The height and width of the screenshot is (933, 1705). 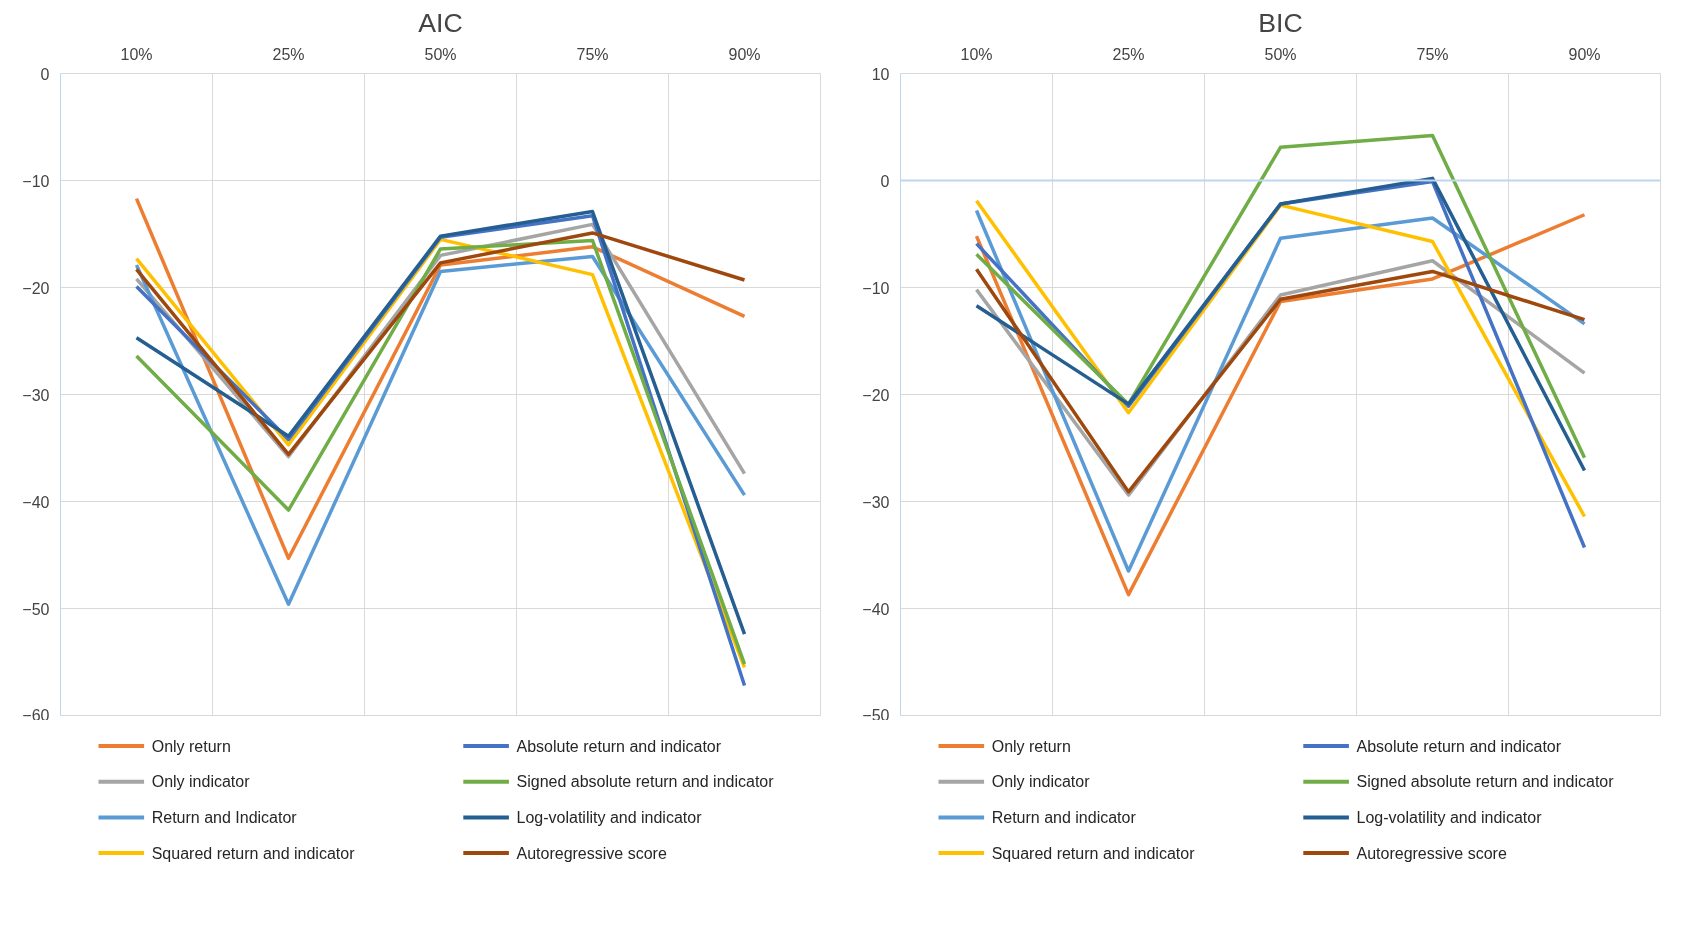 I want to click on chart-title: BIC, so click(x=1280, y=22).